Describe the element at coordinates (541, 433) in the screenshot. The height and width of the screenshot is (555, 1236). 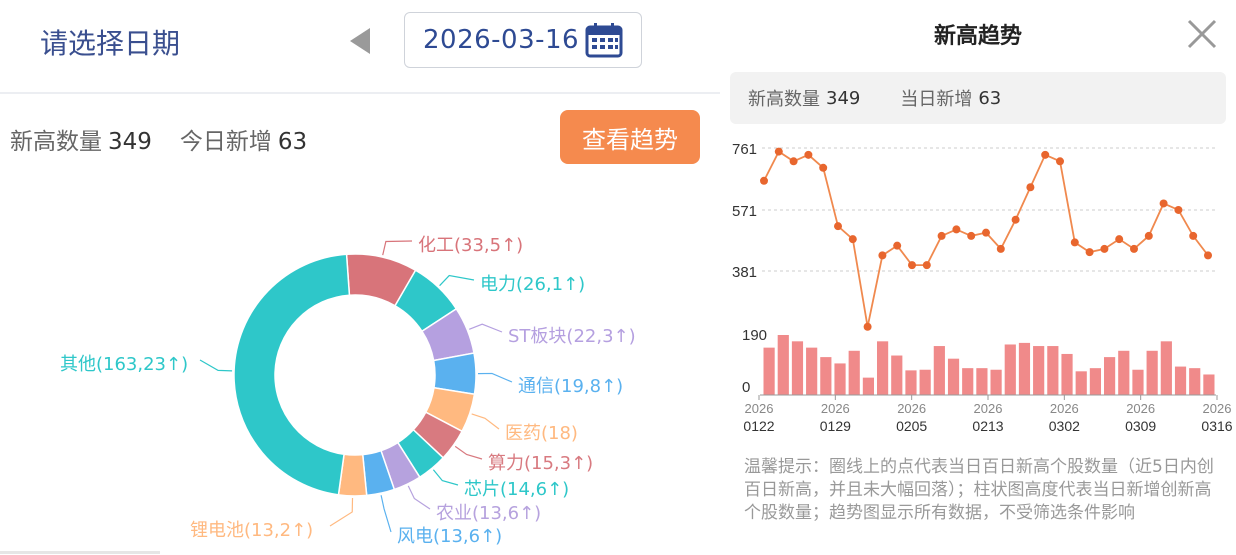
I see `donut-slice-label: 医药(18)` at that location.